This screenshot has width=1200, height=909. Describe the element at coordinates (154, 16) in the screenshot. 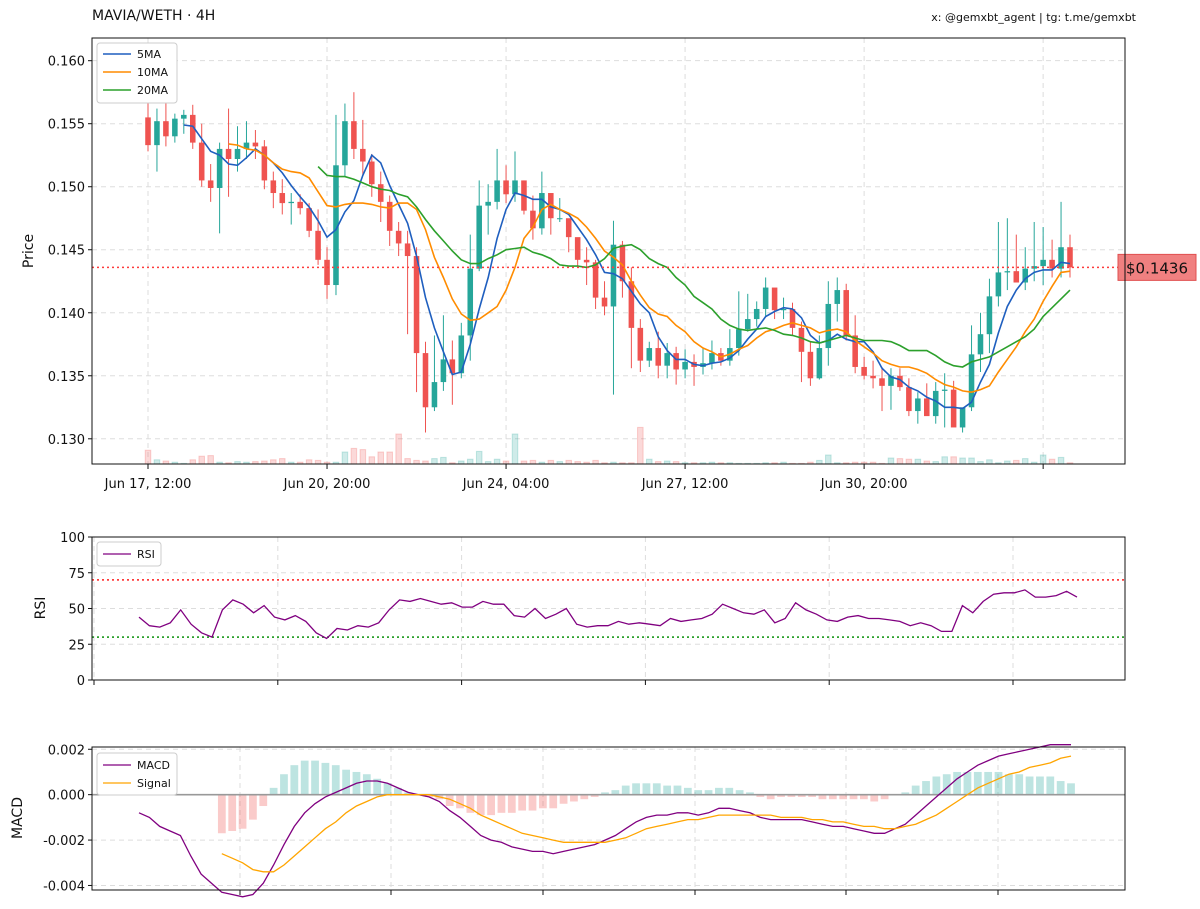

I see `chart-title: MAVIA/WETH · 4H` at that location.